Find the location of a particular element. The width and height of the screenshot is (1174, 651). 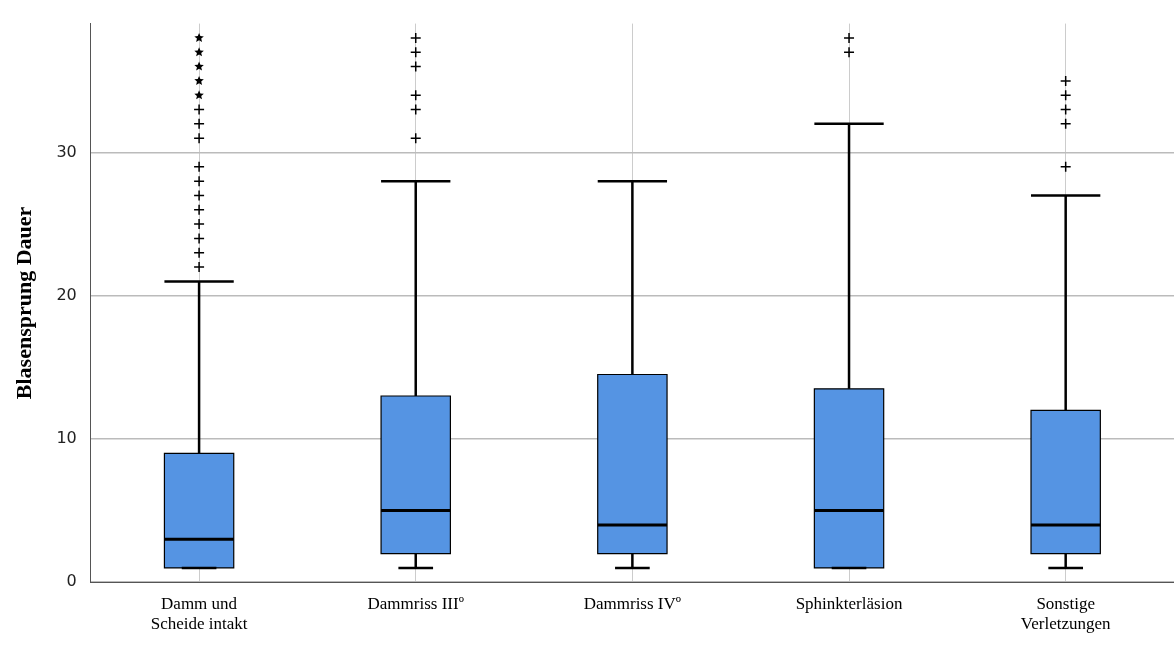

x-tick-label: Dammriss IIIº is located at coordinates (415, 603).